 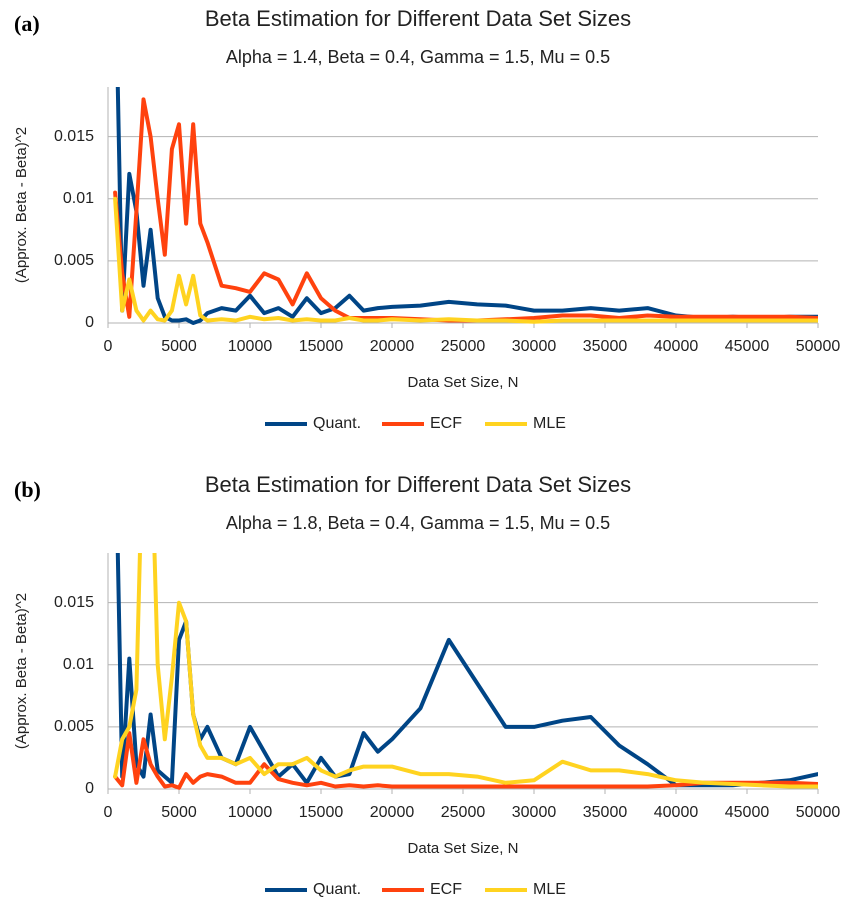 I want to click on panel-label: (b), so click(x=27, y=489).